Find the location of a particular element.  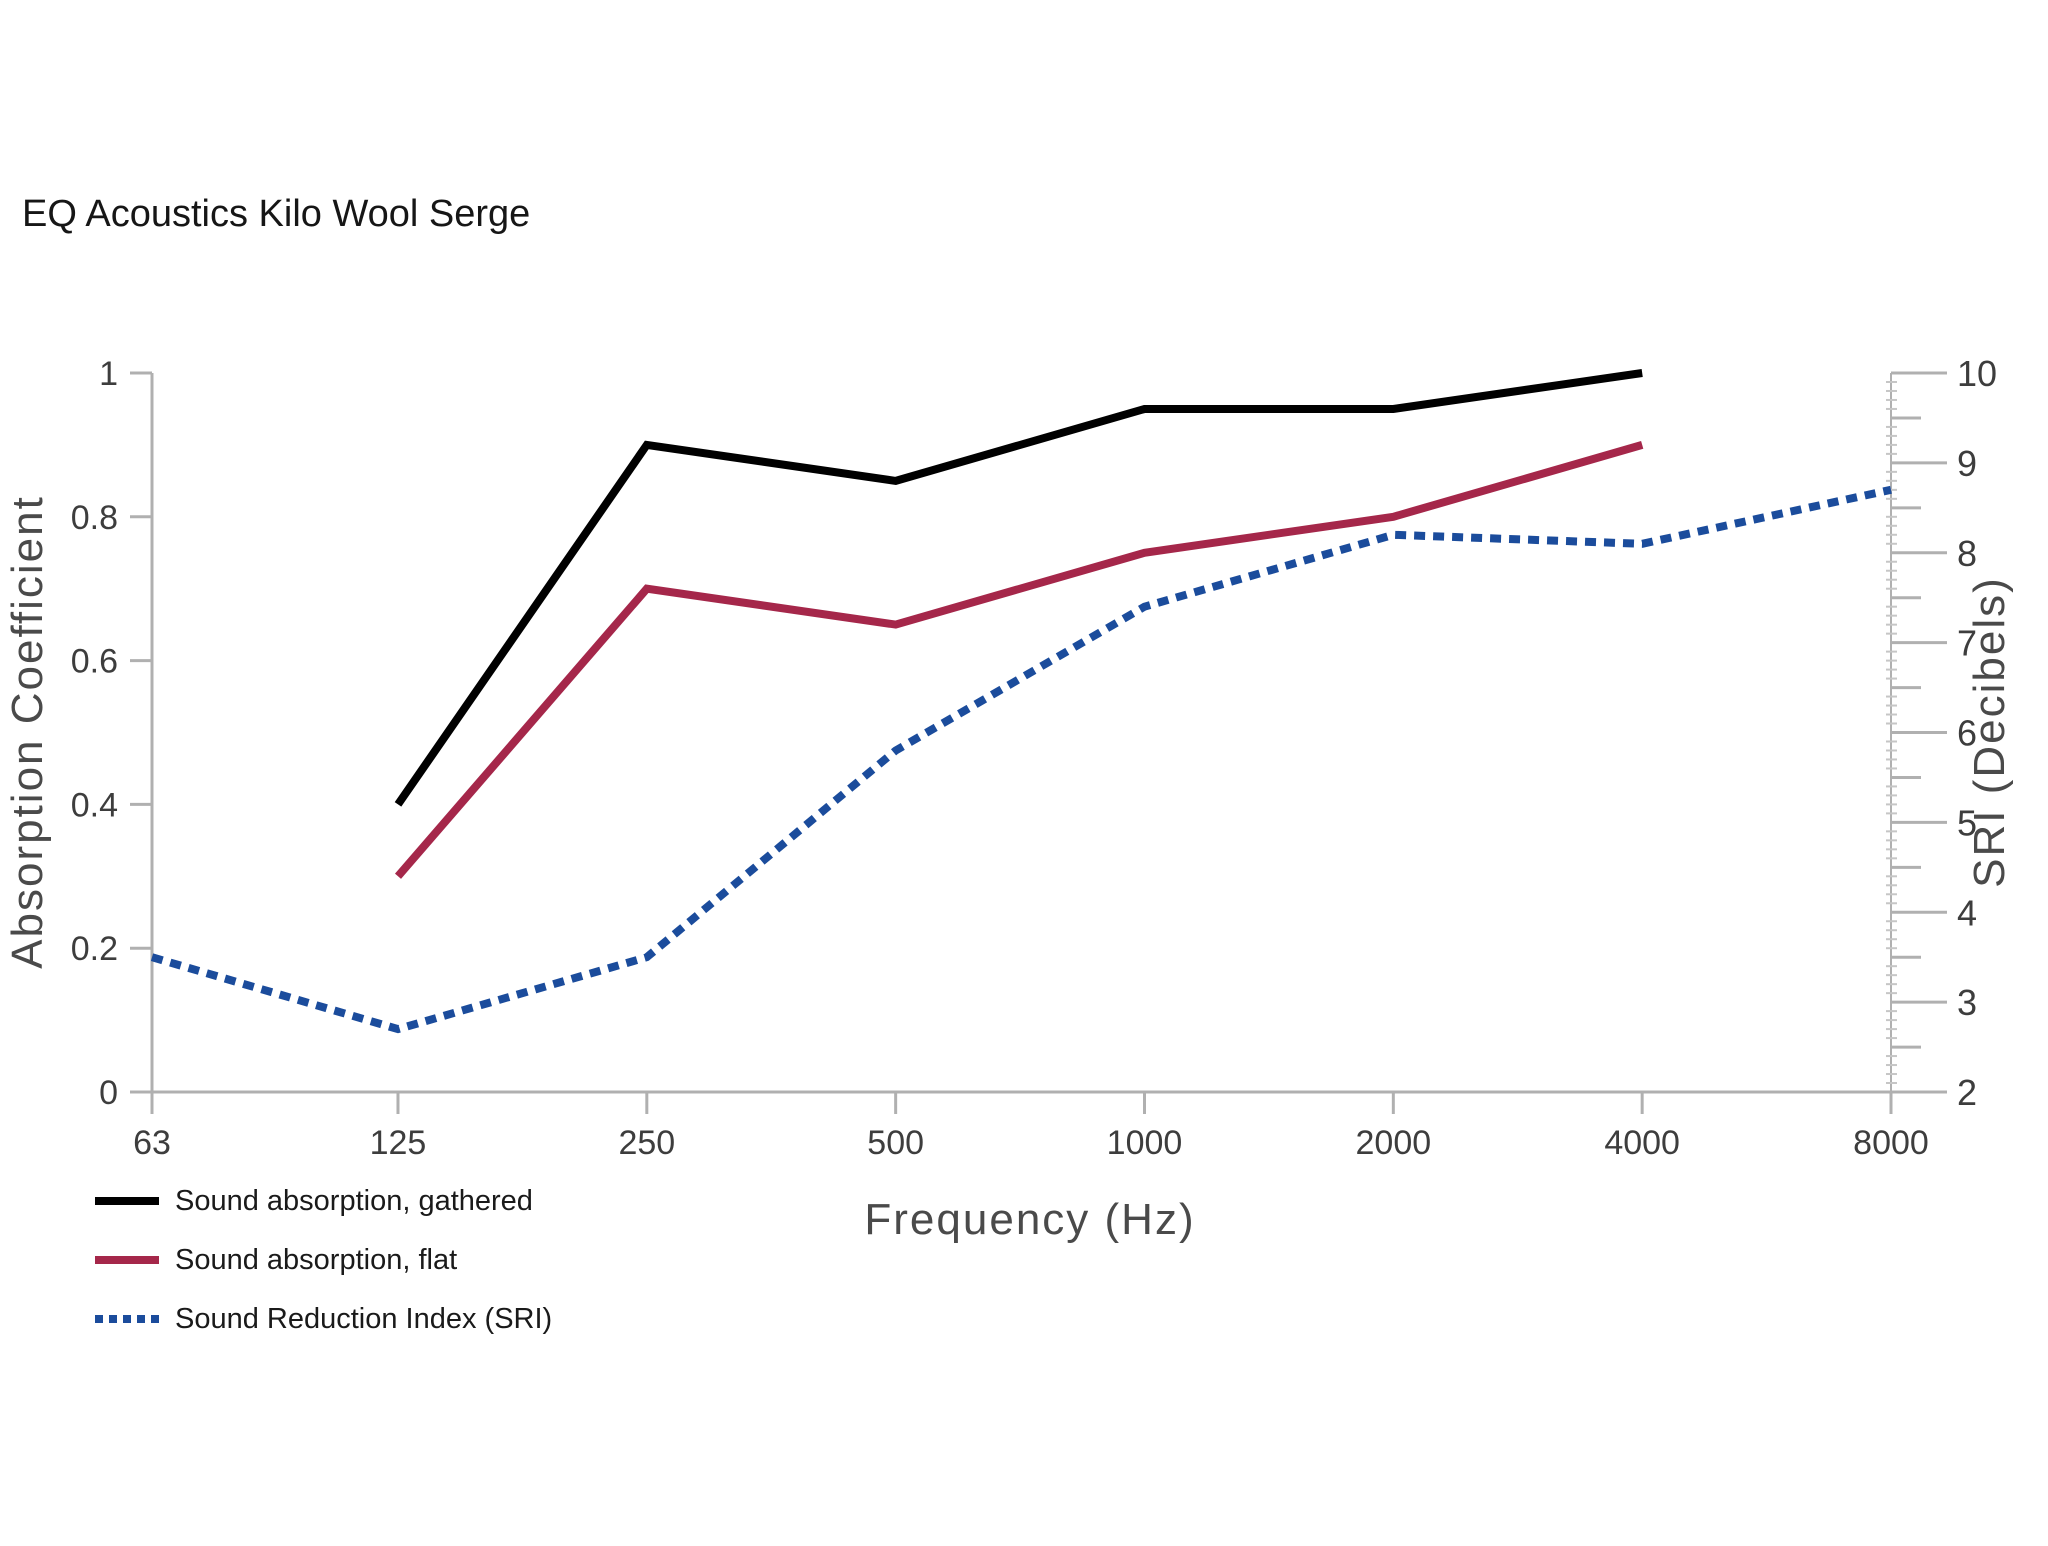

legend-label-flat: Sound absorption, flat is located at coordinates (316, 1259).